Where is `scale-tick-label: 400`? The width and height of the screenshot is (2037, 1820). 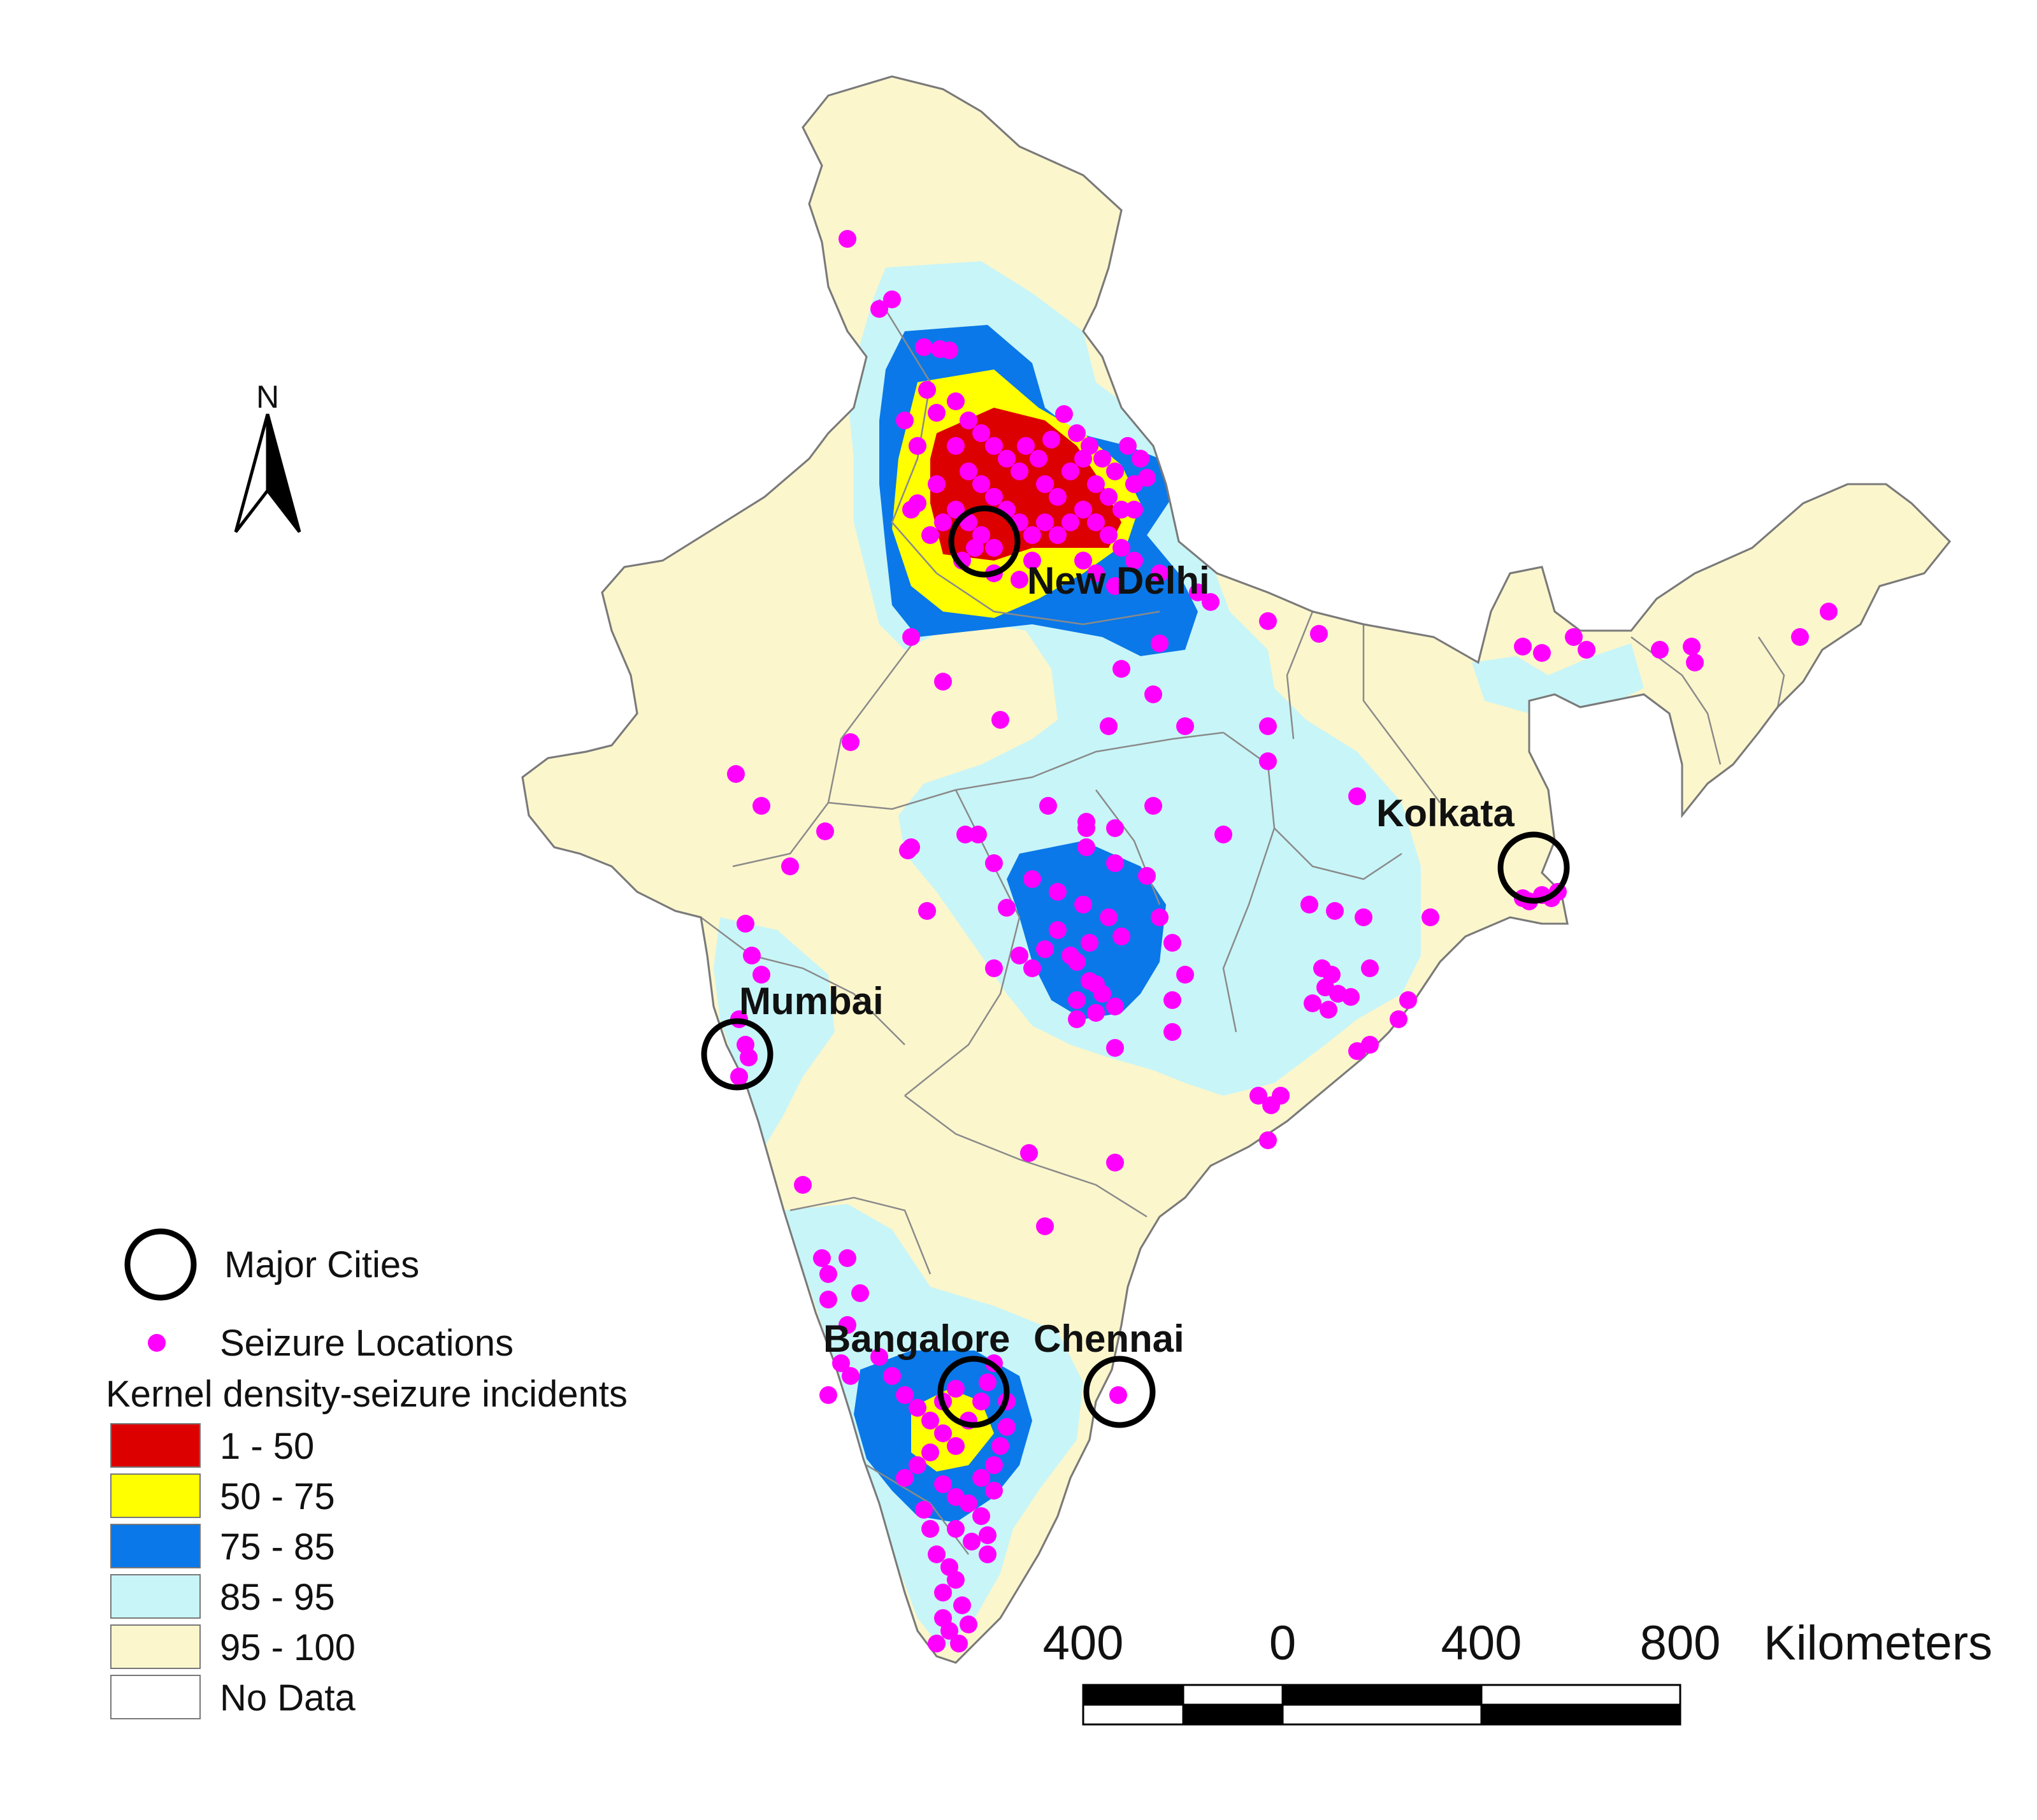
scale-tick-label: 400 is located at coordinates (1083, 1643).